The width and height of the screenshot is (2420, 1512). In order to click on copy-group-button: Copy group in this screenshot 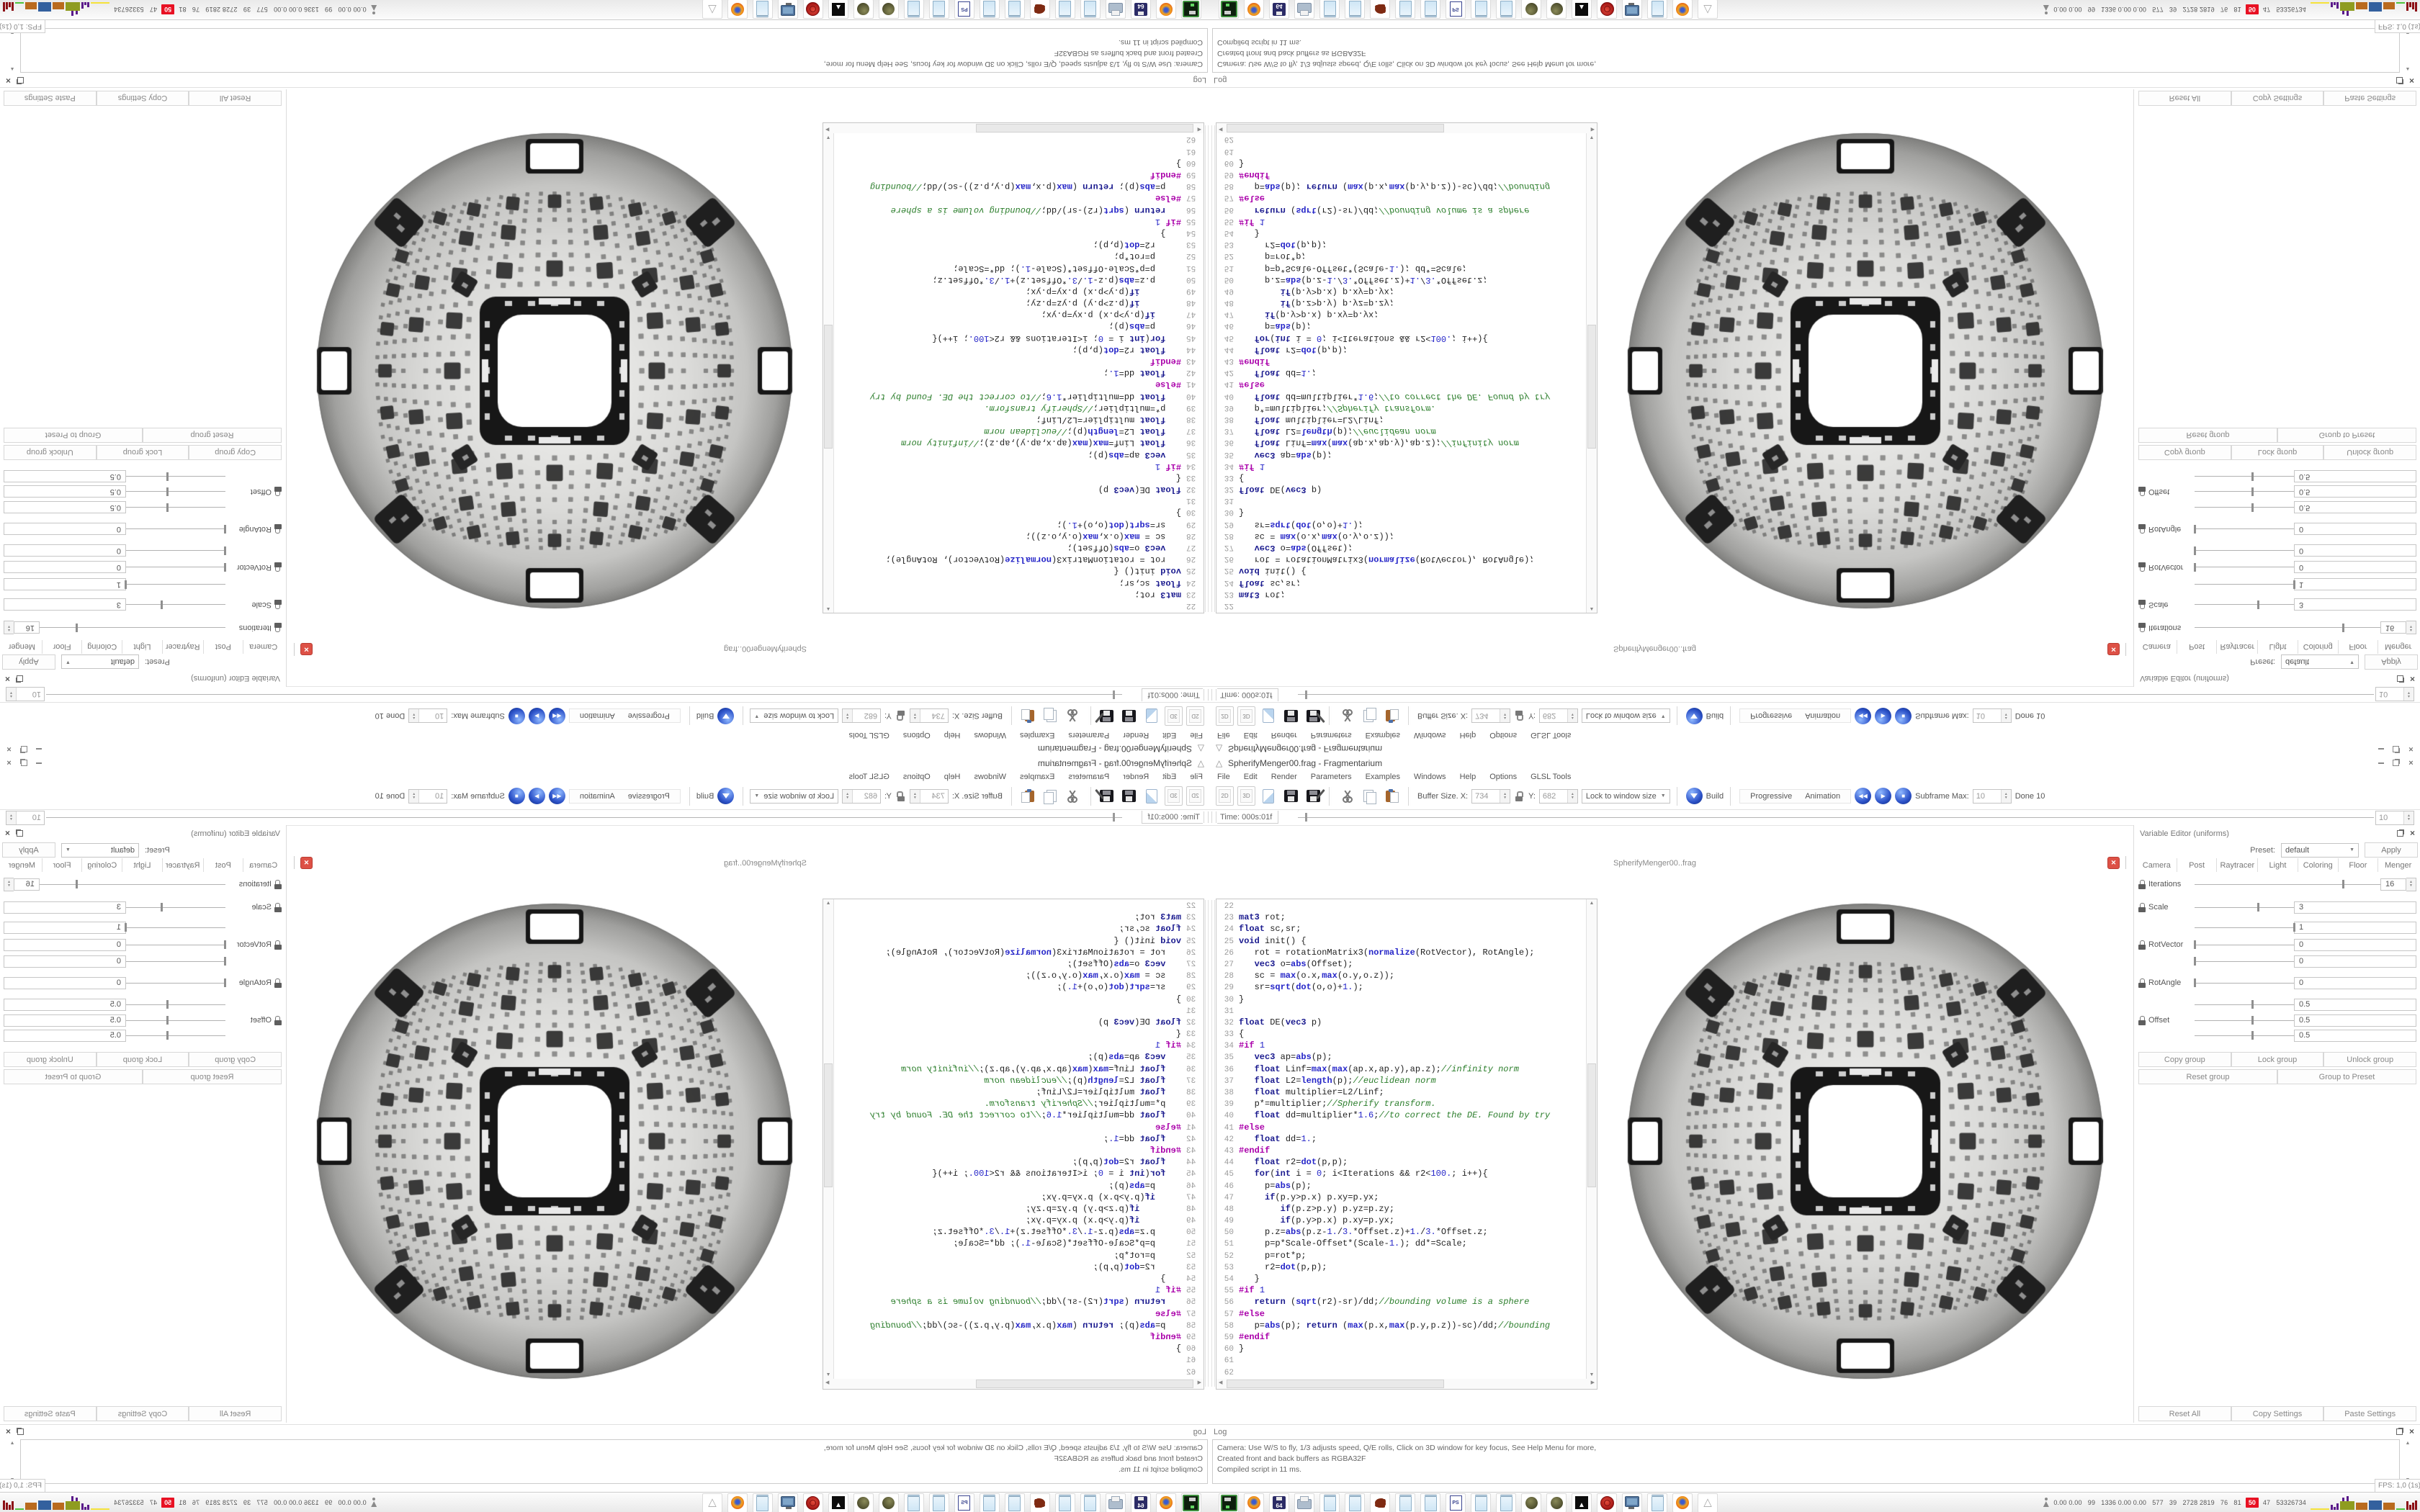, I will do `click(235, 452)`.